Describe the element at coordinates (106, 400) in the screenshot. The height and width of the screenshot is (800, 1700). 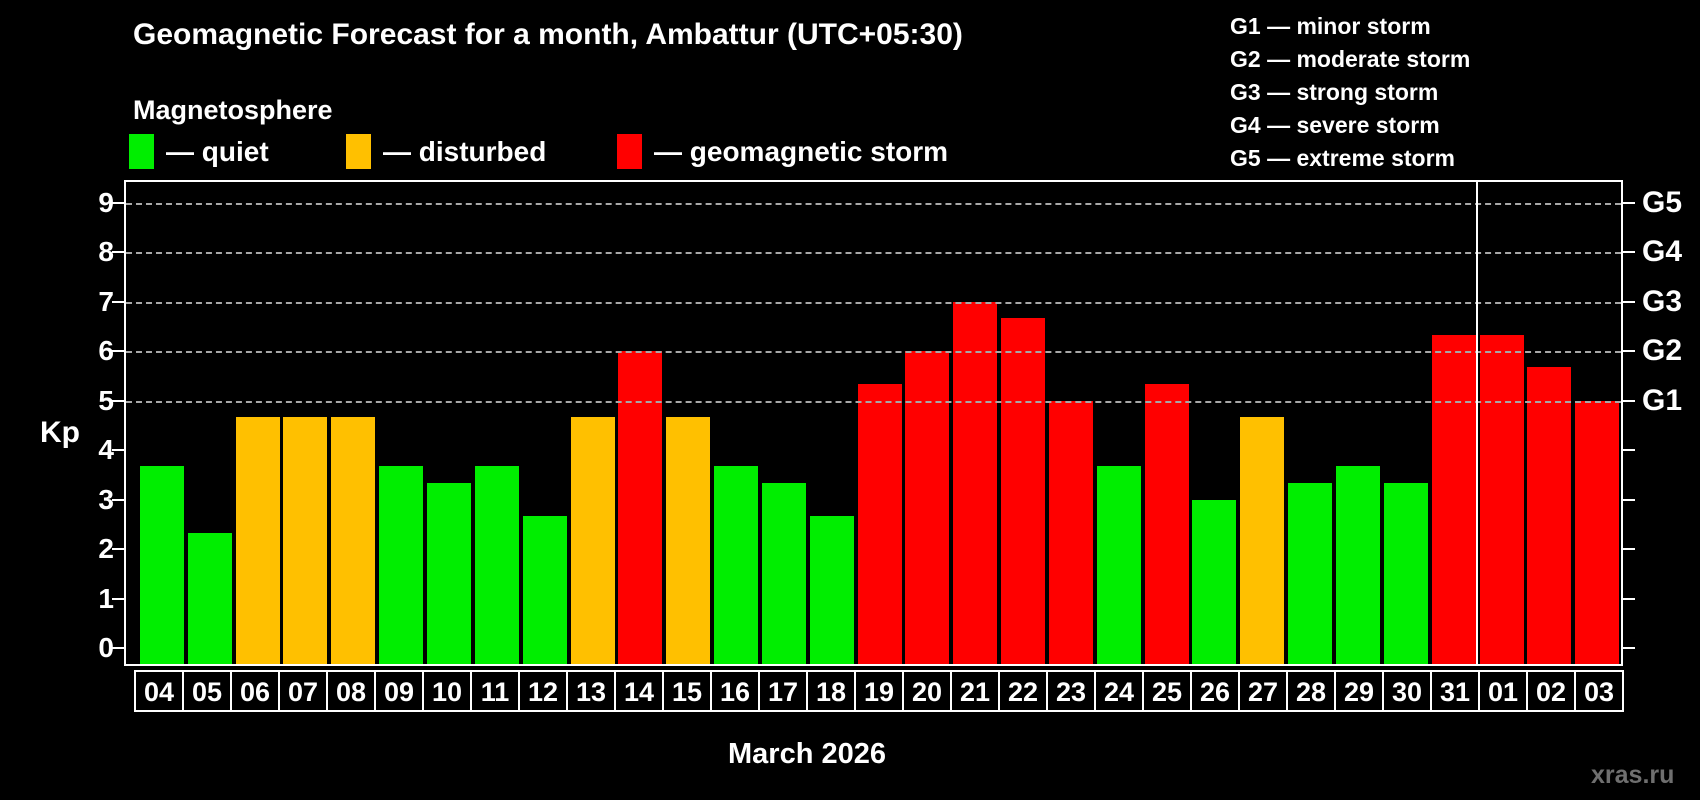
I see `y-tick-label-5: 5` at that location.